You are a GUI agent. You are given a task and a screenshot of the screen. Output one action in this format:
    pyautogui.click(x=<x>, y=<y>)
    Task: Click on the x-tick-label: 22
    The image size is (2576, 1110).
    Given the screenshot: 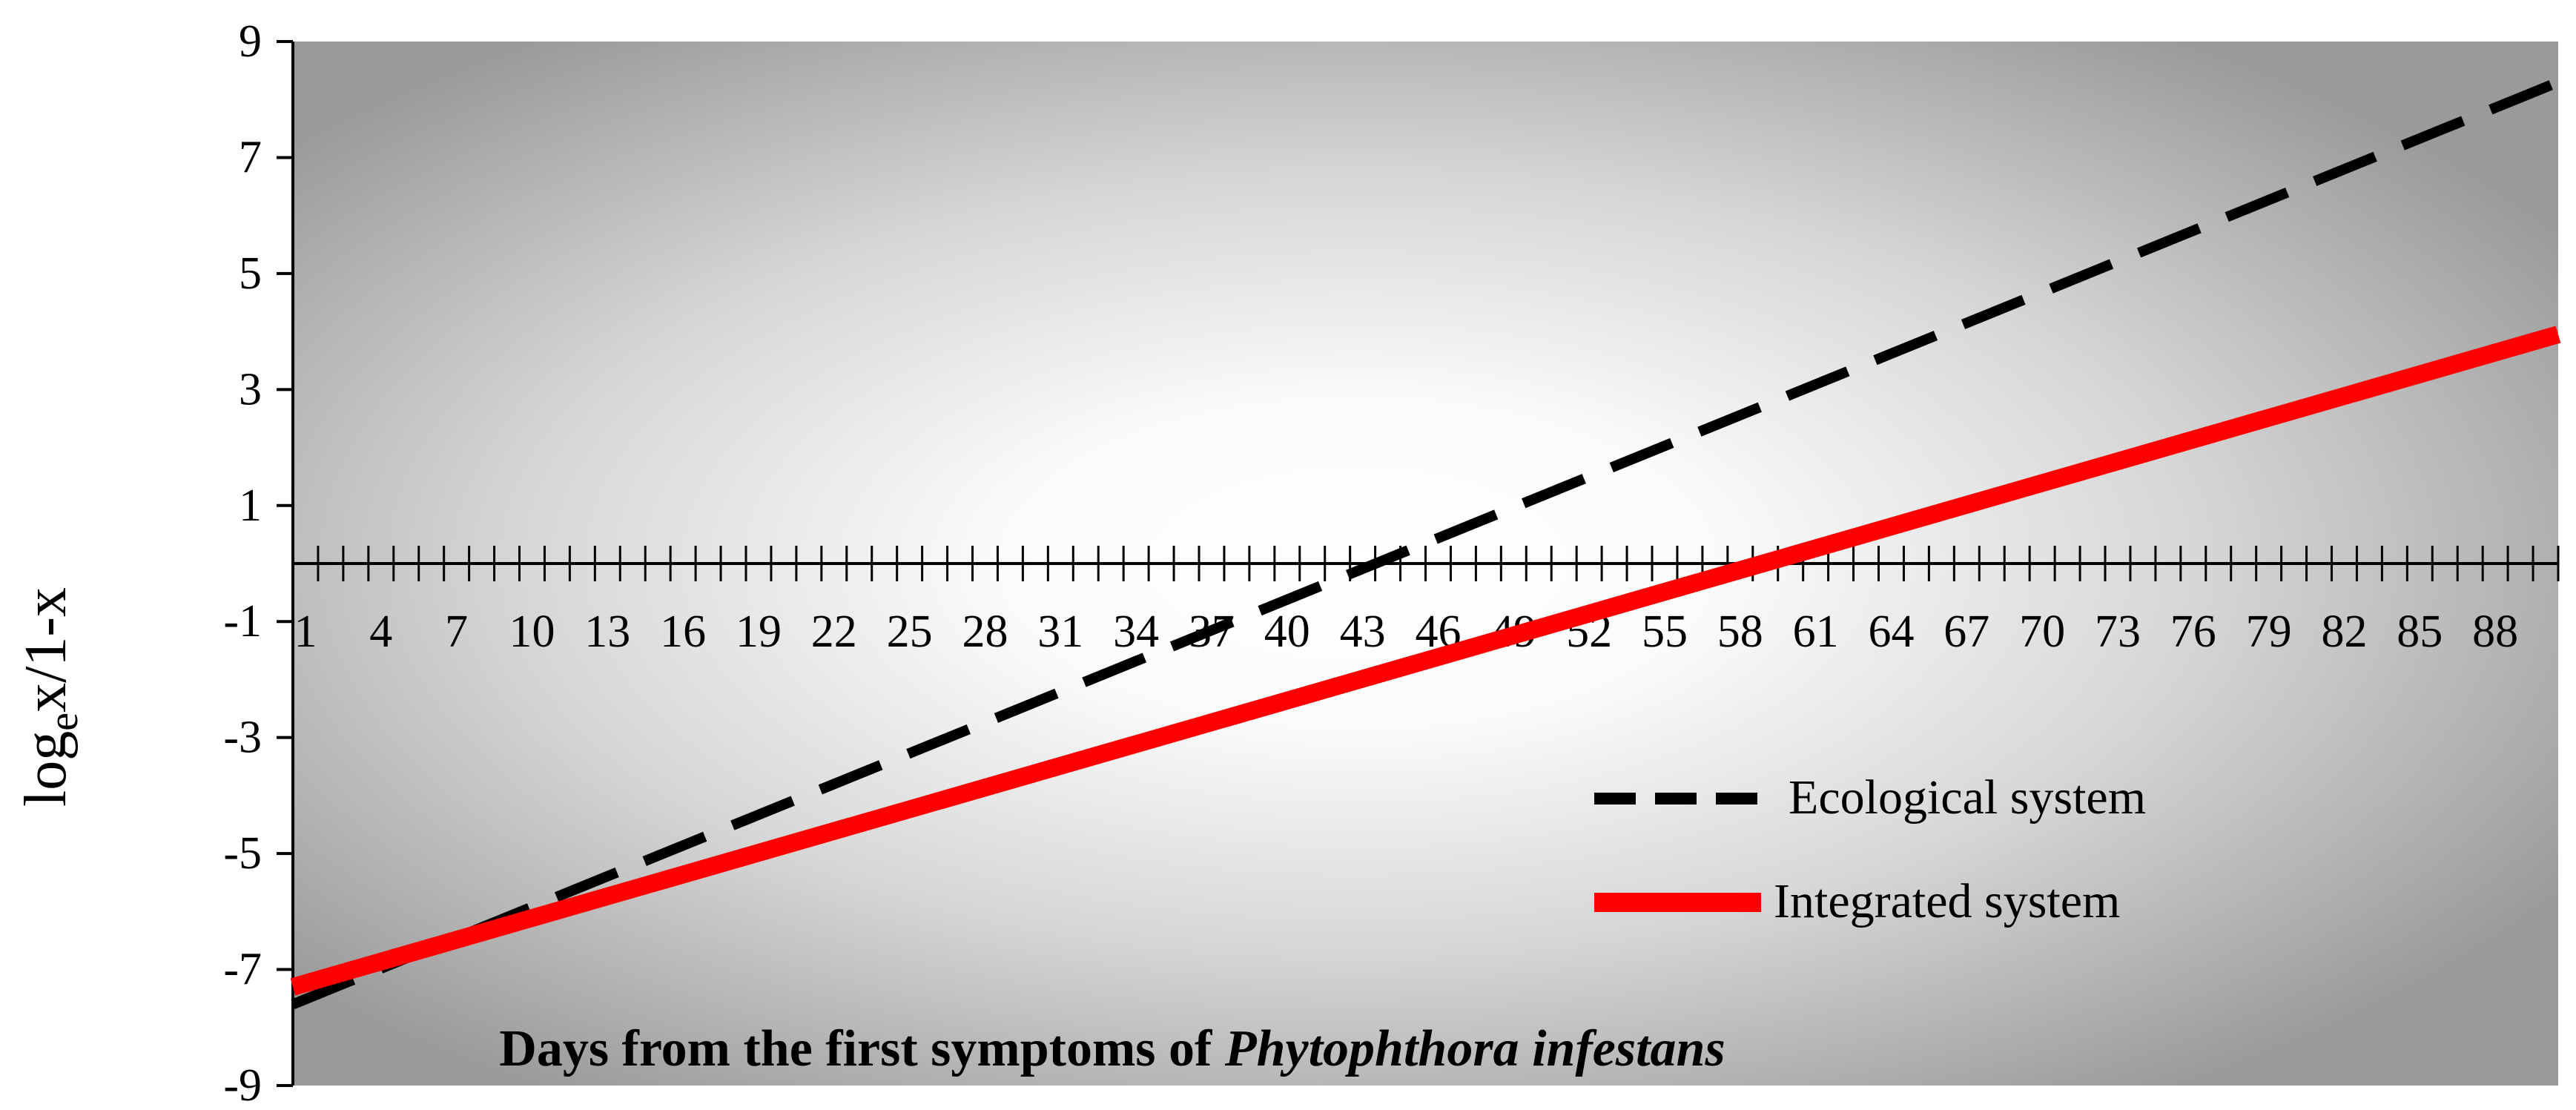 What is the action you would take?
    pyautogui.click(x=834, y=632)
    